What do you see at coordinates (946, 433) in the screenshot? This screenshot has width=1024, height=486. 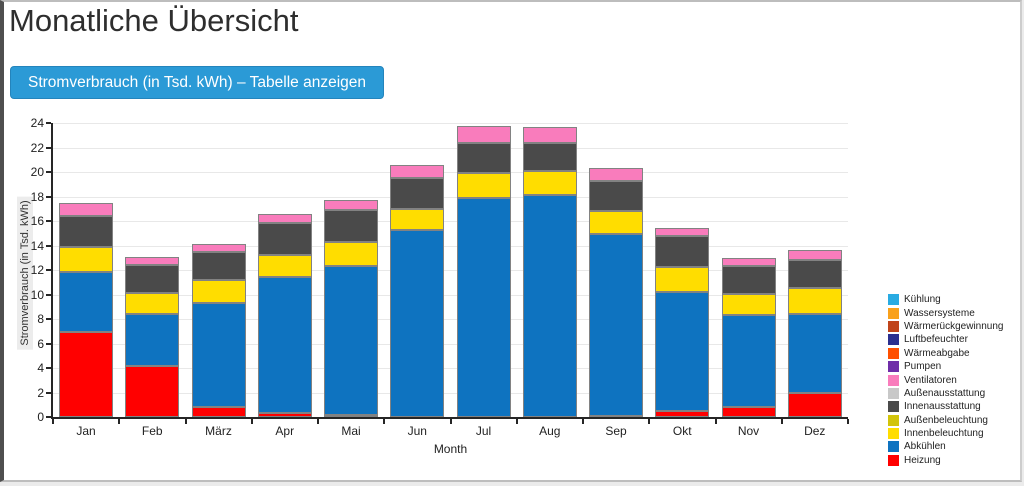 I see `legend-item: Innenbeleuchtung` at bounding box center [946, 433].